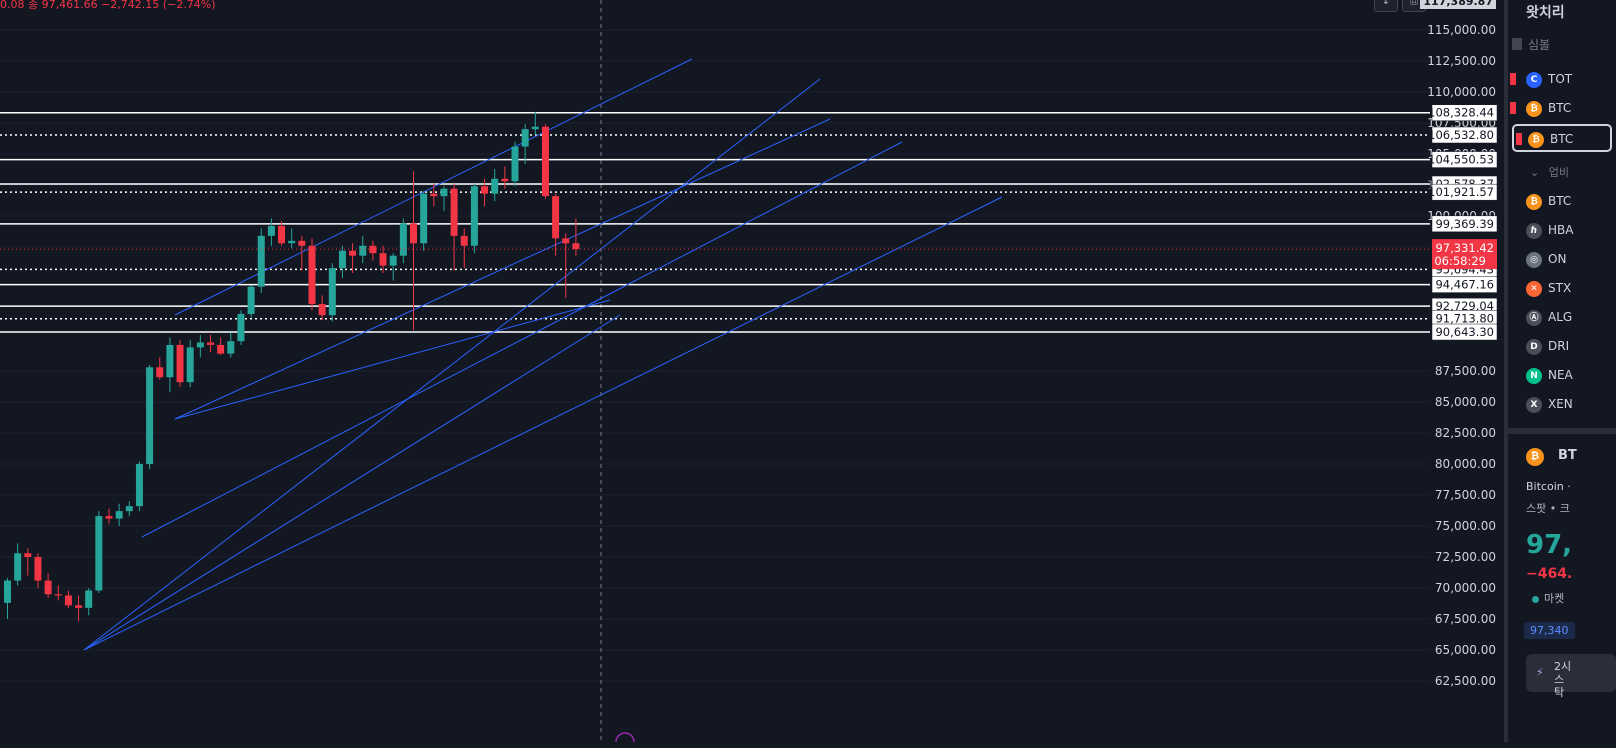 Image resolution: width=1616 pixels, height=748 pixels. I want to click on detail-meta: 스팟 • 크, so click(1548, 508).